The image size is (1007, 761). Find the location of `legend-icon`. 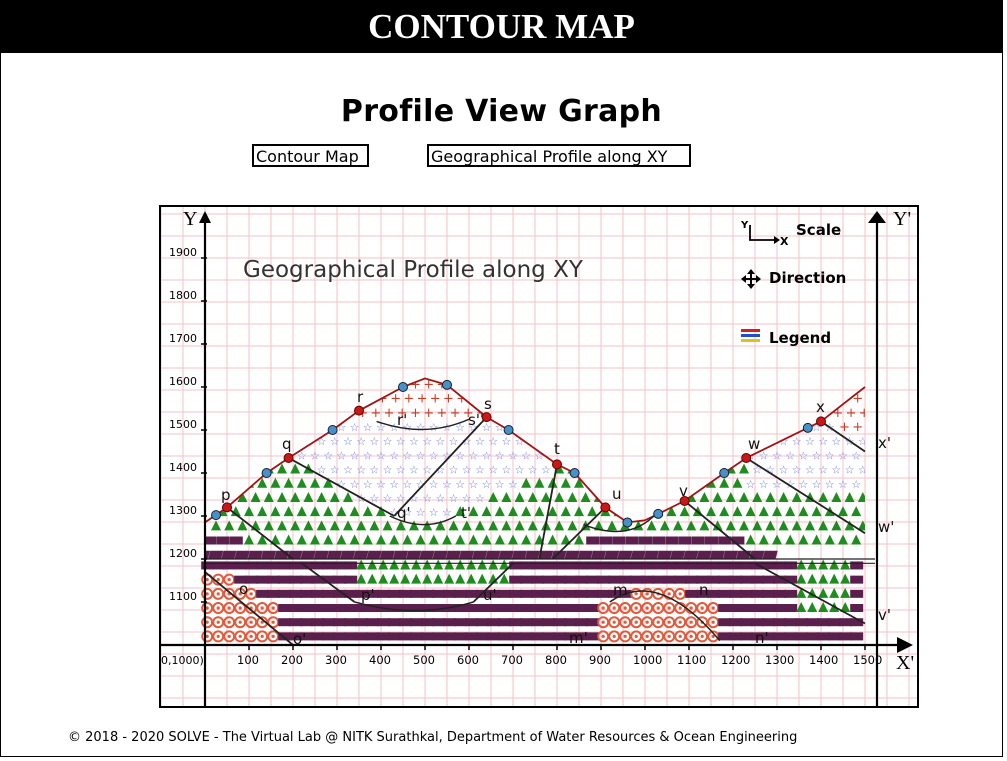

legend-icon is located at coordinates (750, 335).